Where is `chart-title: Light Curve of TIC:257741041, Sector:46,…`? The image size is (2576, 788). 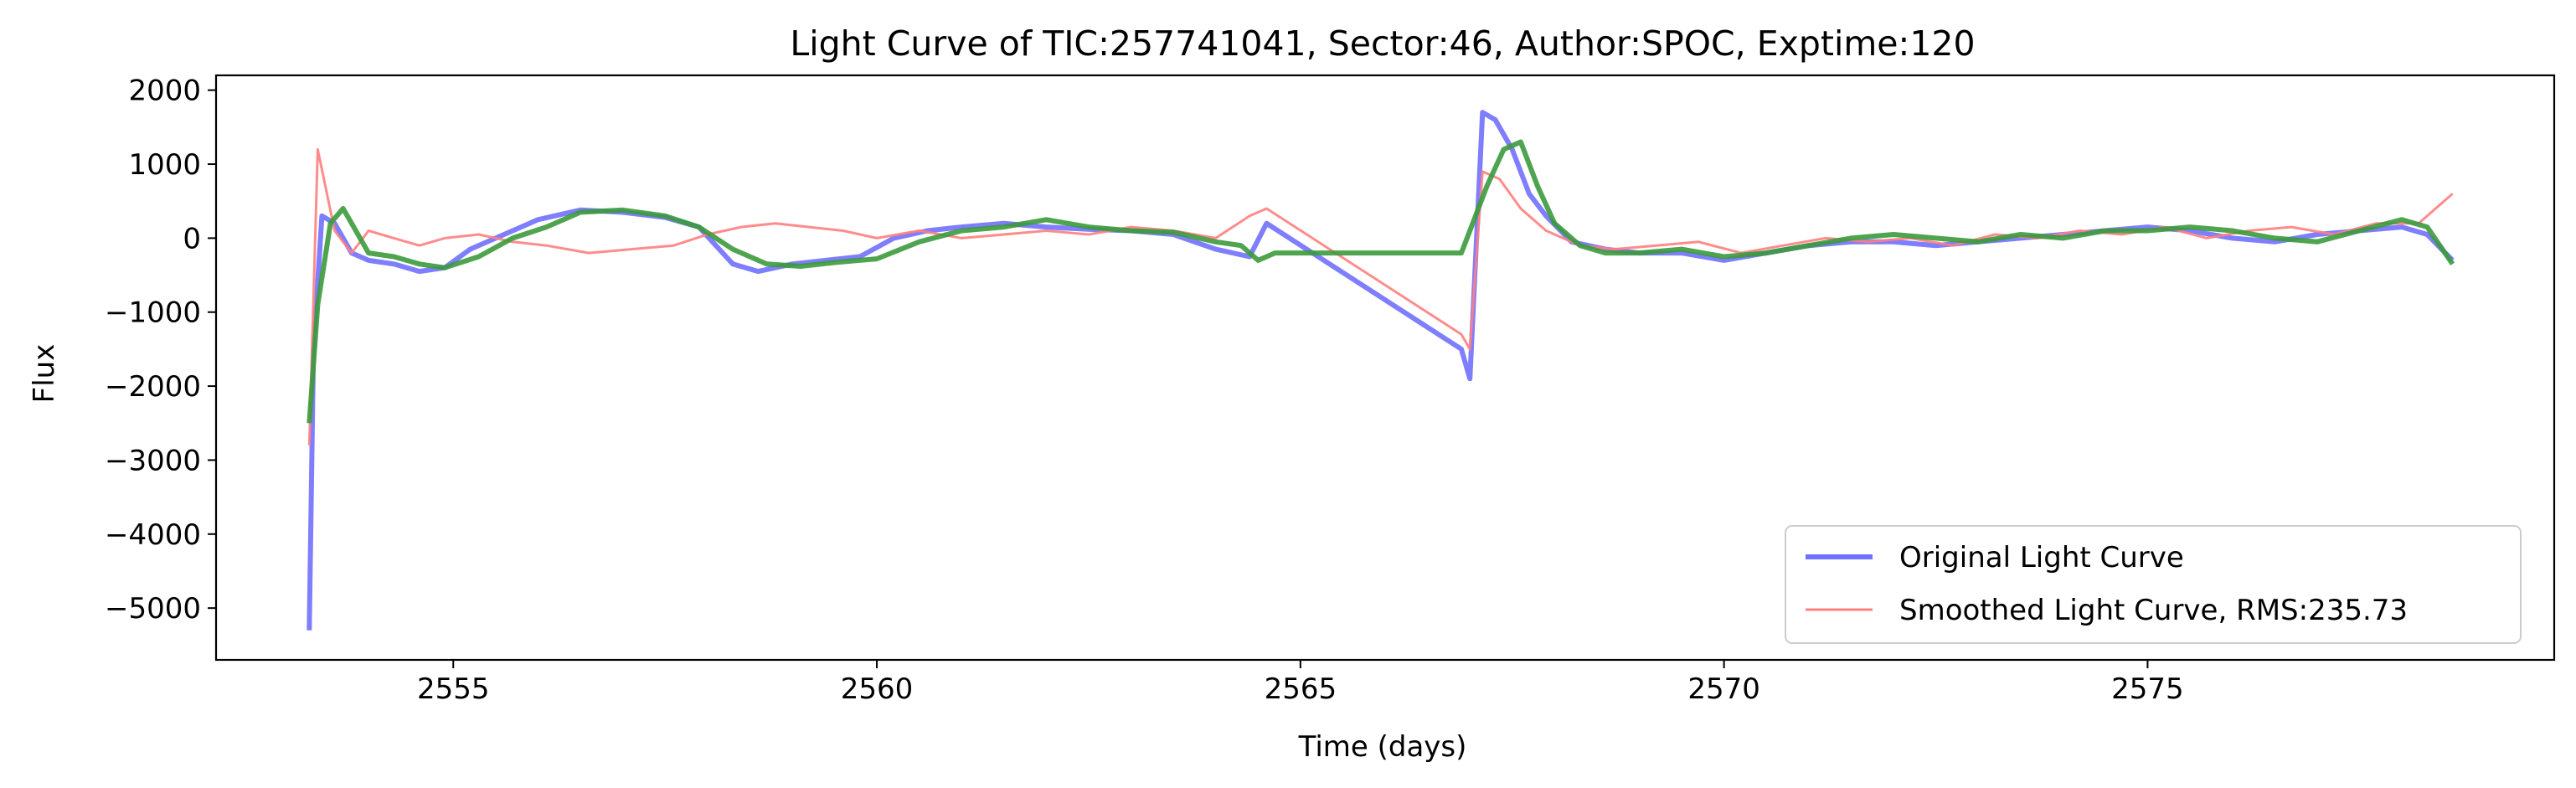
chart-title: Light Curve of TIC:257741041, Sector:46,… is located at coordinates (1382, 43).